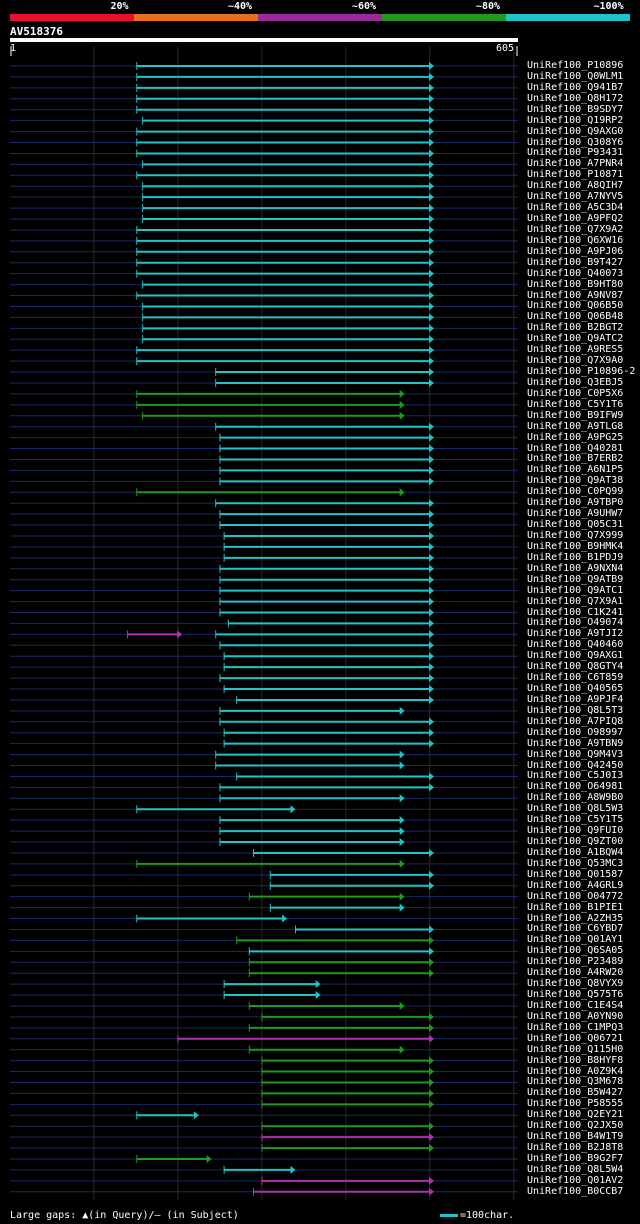  I want to click on hit-label: UniRef100_Q8L5W4, so click(575, 1169).